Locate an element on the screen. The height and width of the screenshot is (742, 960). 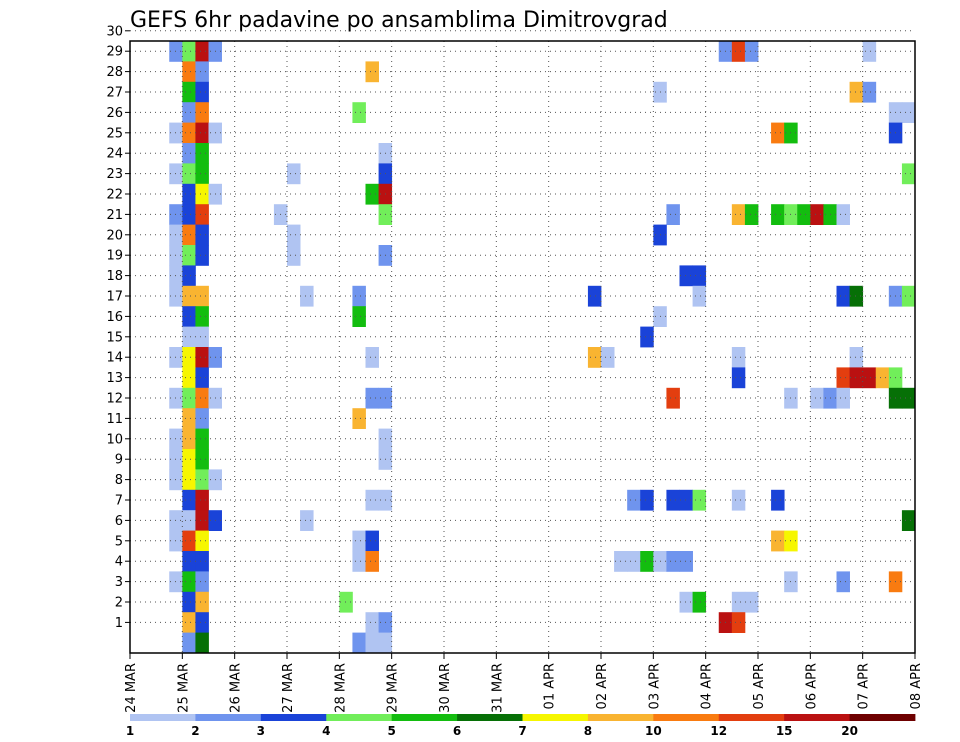
y-tick-label: 13 is located at coordinates (114, 378).